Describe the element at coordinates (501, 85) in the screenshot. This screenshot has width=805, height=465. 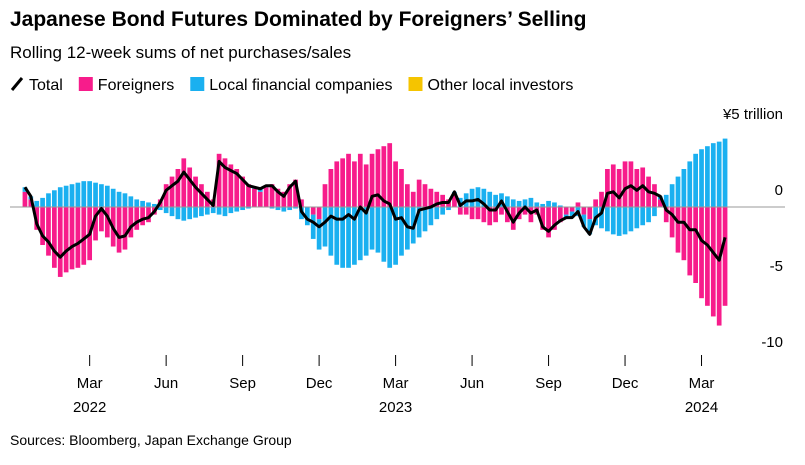
I see `legend-label: Other local investors` at that location.